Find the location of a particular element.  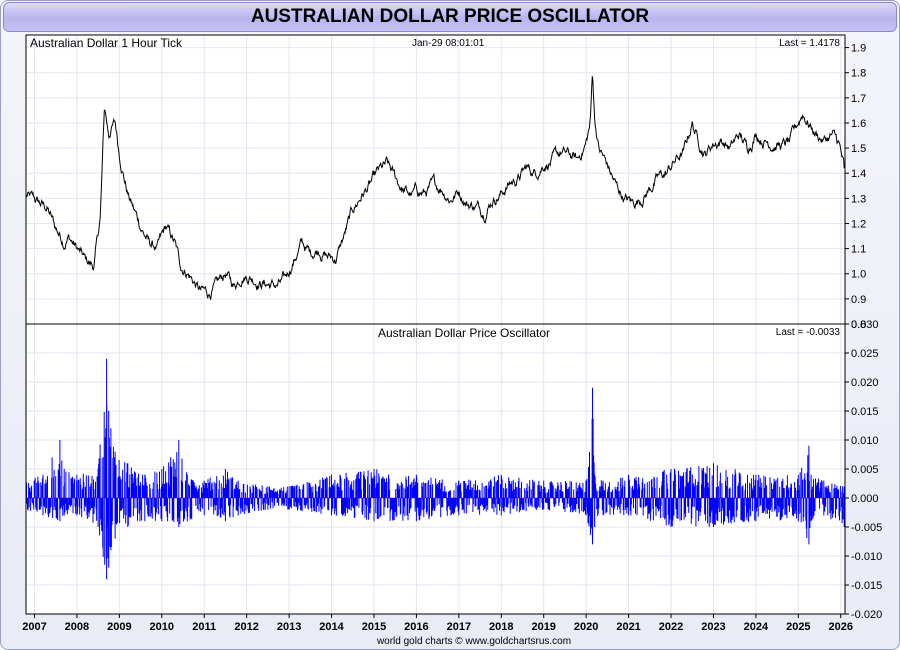

price-panel-timestamp: Jan-29 08:01:01 is located at coordinates (448, 43).